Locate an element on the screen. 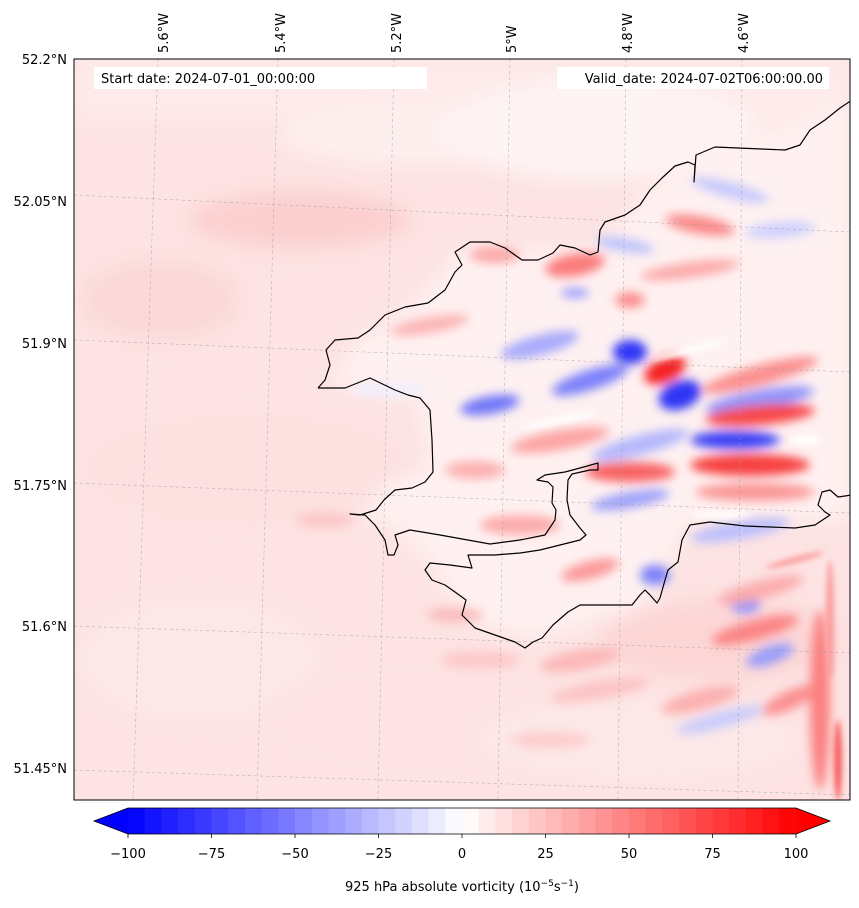  colorbar-tick-label: −100 is located at coordinates (128, 854).